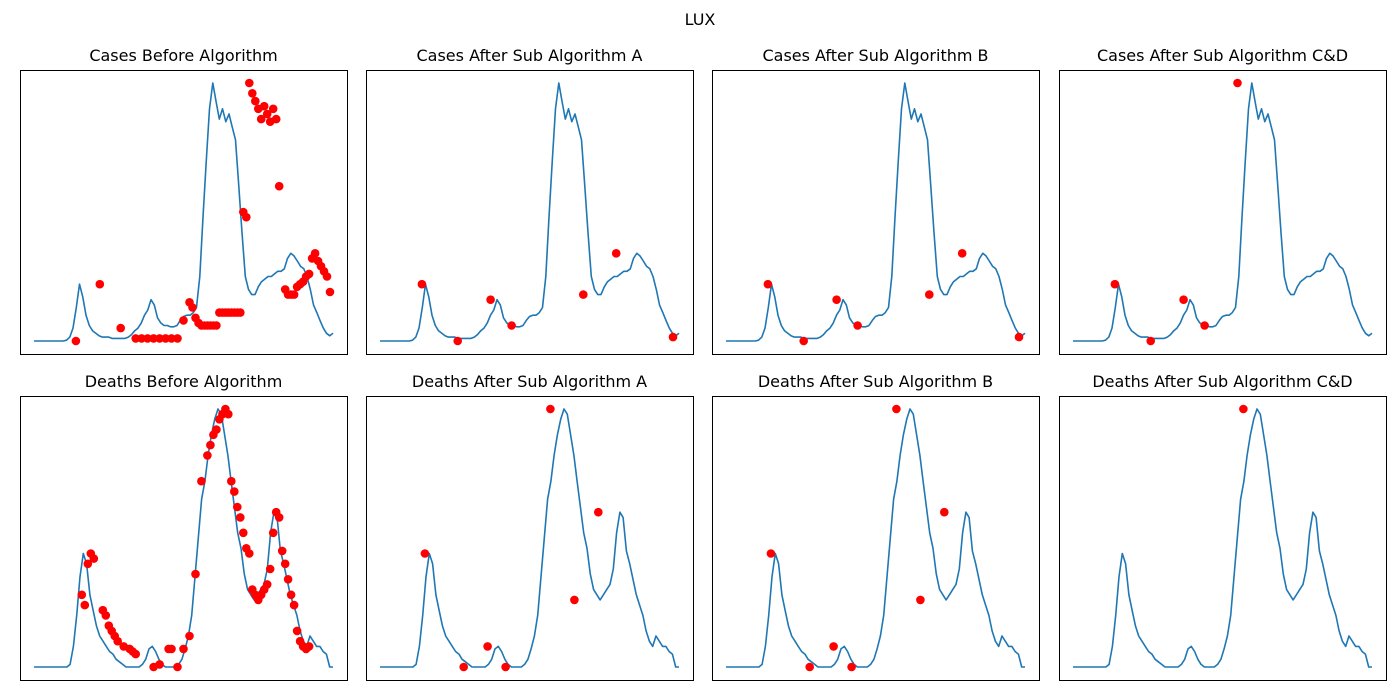  I want to click on subplot-title: Deaths After Sub Algorithm C&D, so click(1222, 381).